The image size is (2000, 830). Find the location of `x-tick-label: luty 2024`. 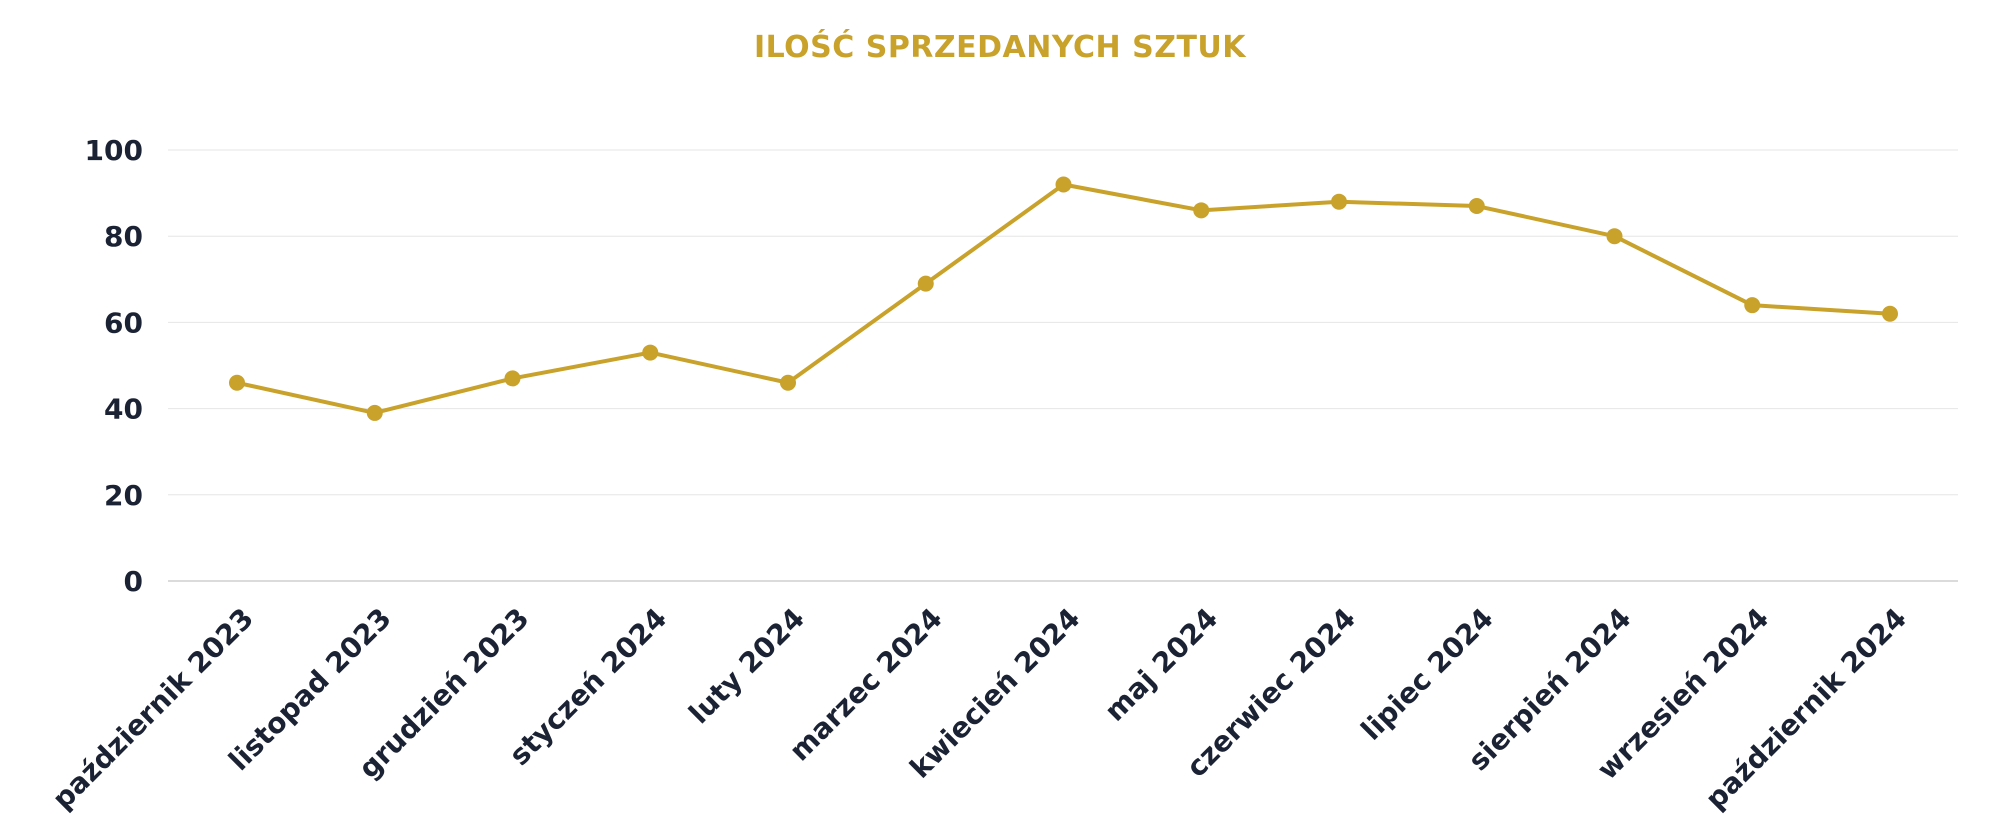

x-tick-label: luty 2024 is located at coordinates (746, 666).